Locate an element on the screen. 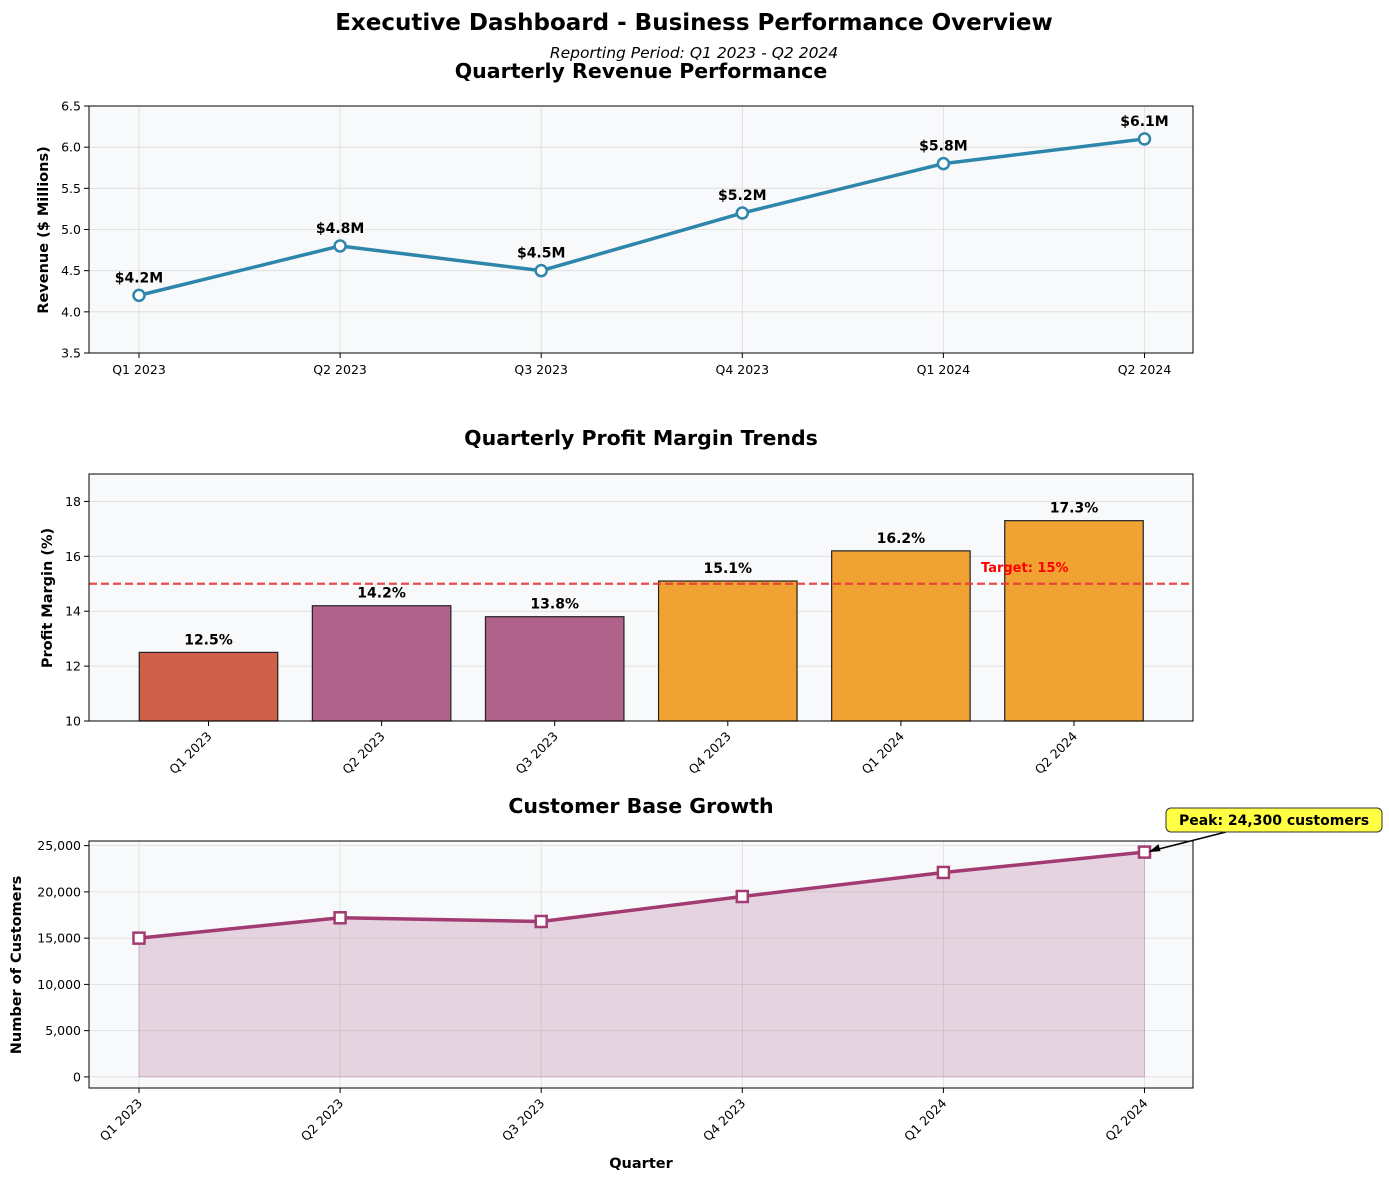  customer-x-tick-label: Q1 2024 is located at coordinates (925, 1119).